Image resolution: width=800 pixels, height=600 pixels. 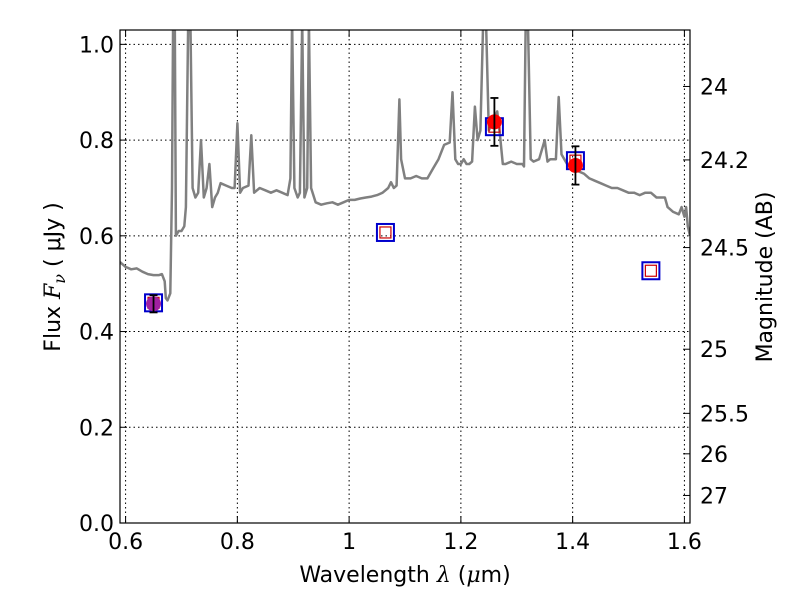 I want to click on y2-axis-title: Magnitude (AB), so click(x=765, y=277).